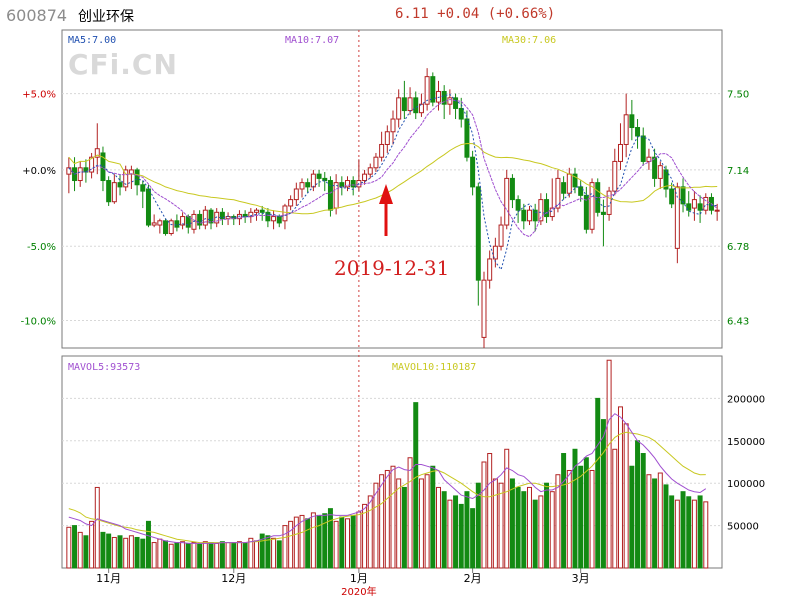  What do you see at coordinates (746, 442) in the screenshot?
I see `volume-tick-label: 150000` at bounding box center [746, 442].